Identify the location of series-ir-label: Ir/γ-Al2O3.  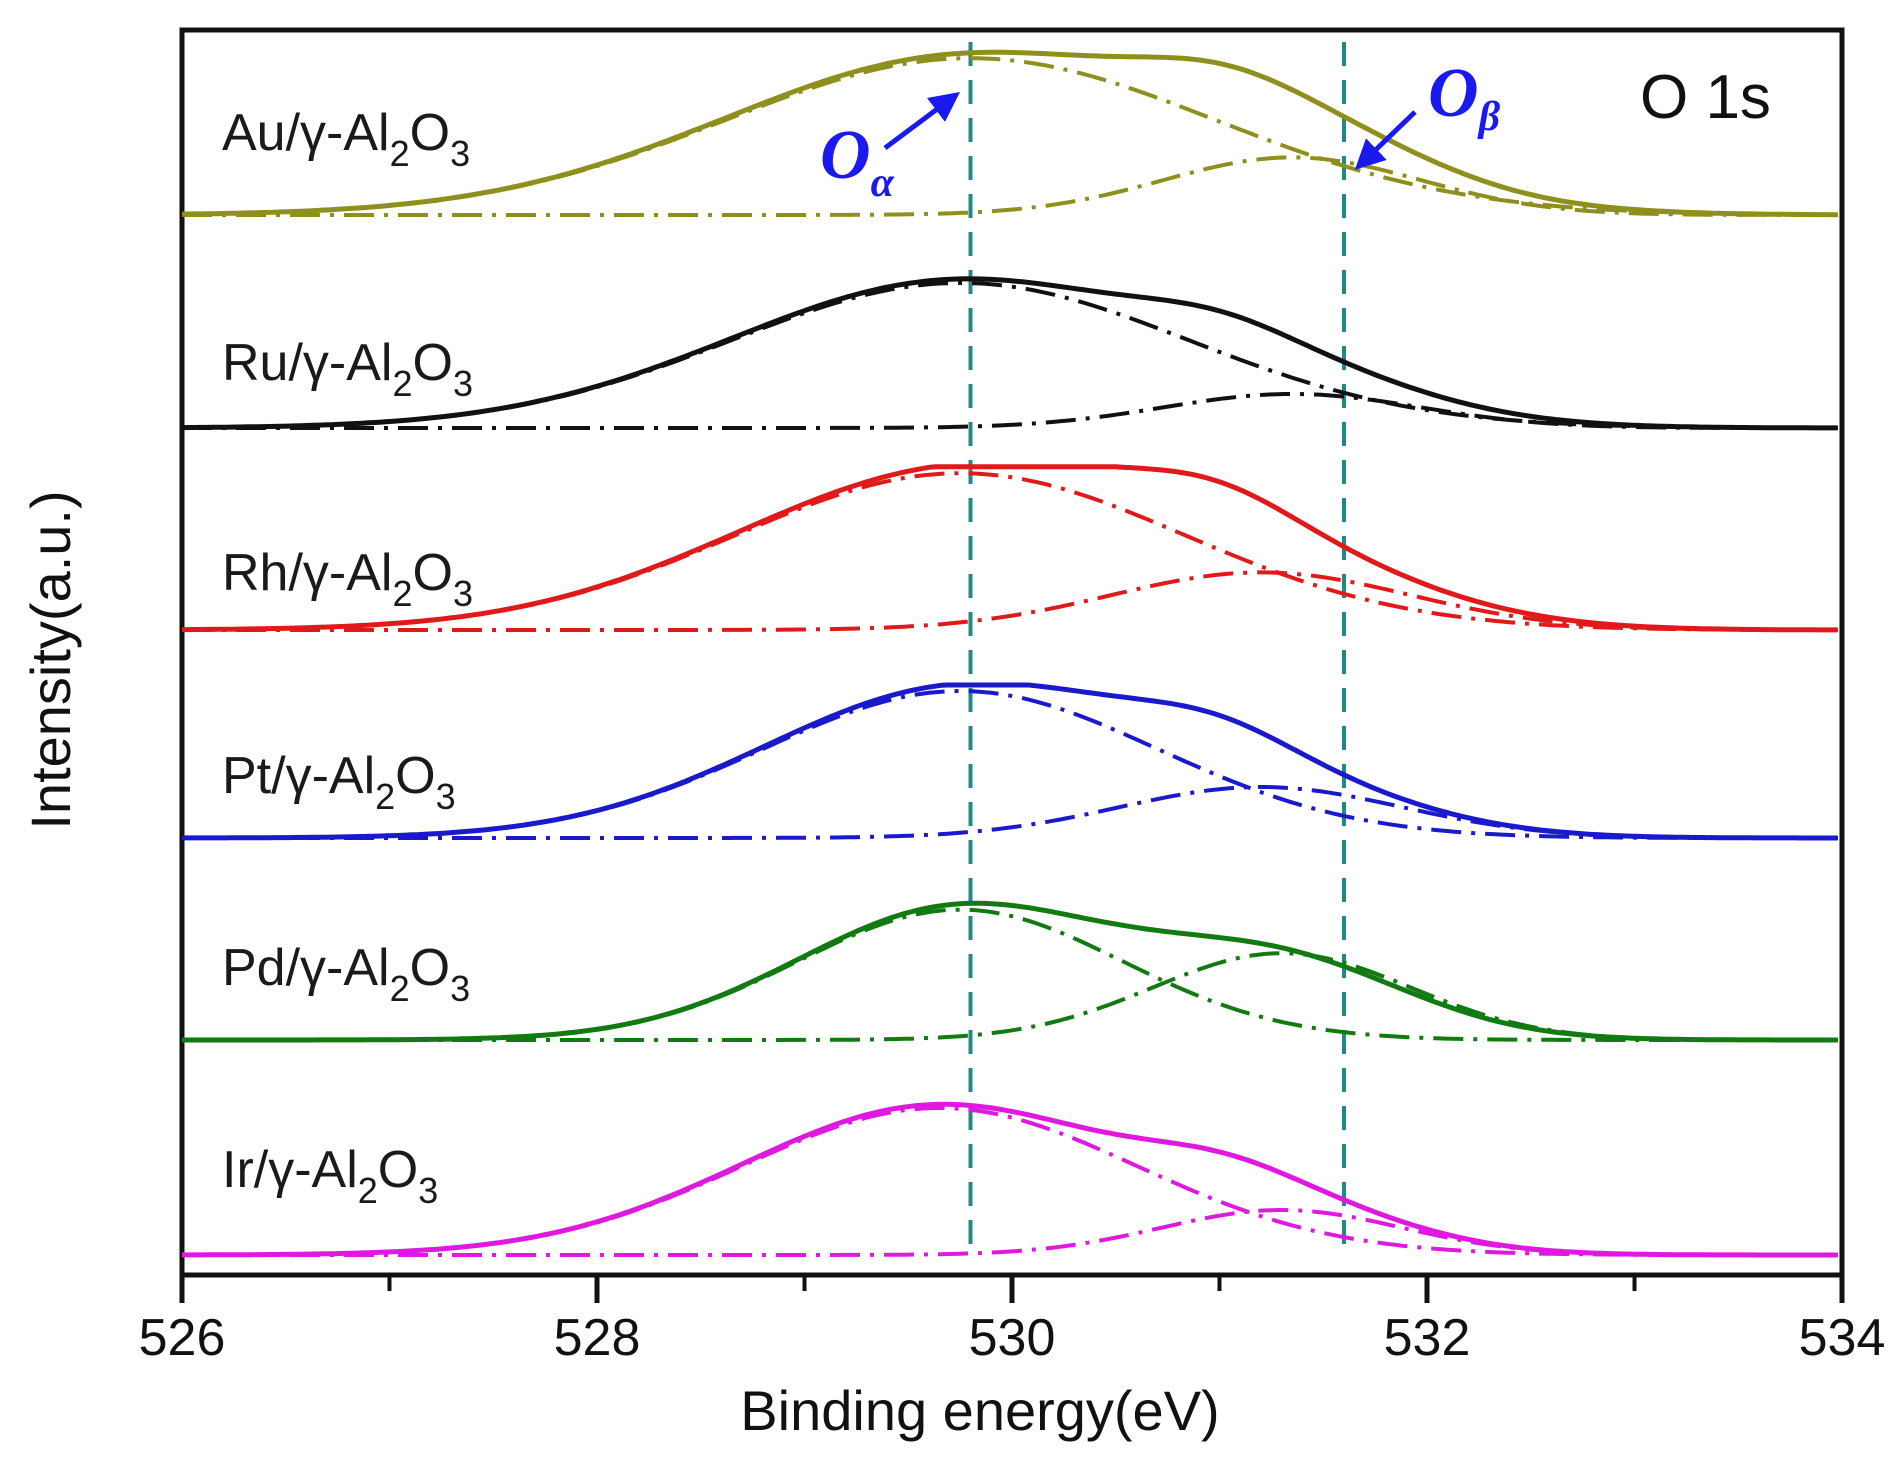
(330, 1176).